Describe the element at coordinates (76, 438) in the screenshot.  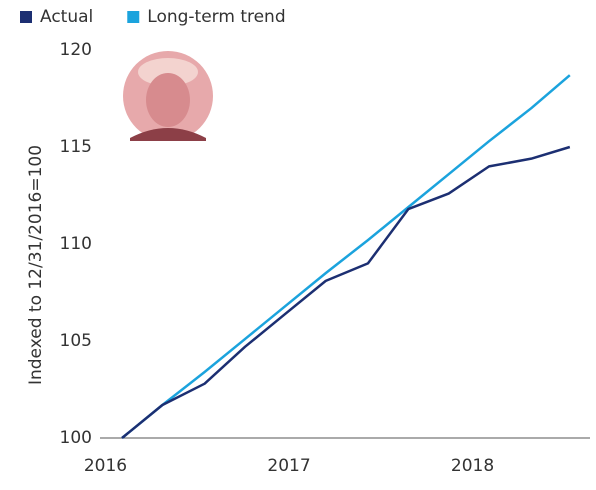
I see `y-tick-label: 100` at that location.